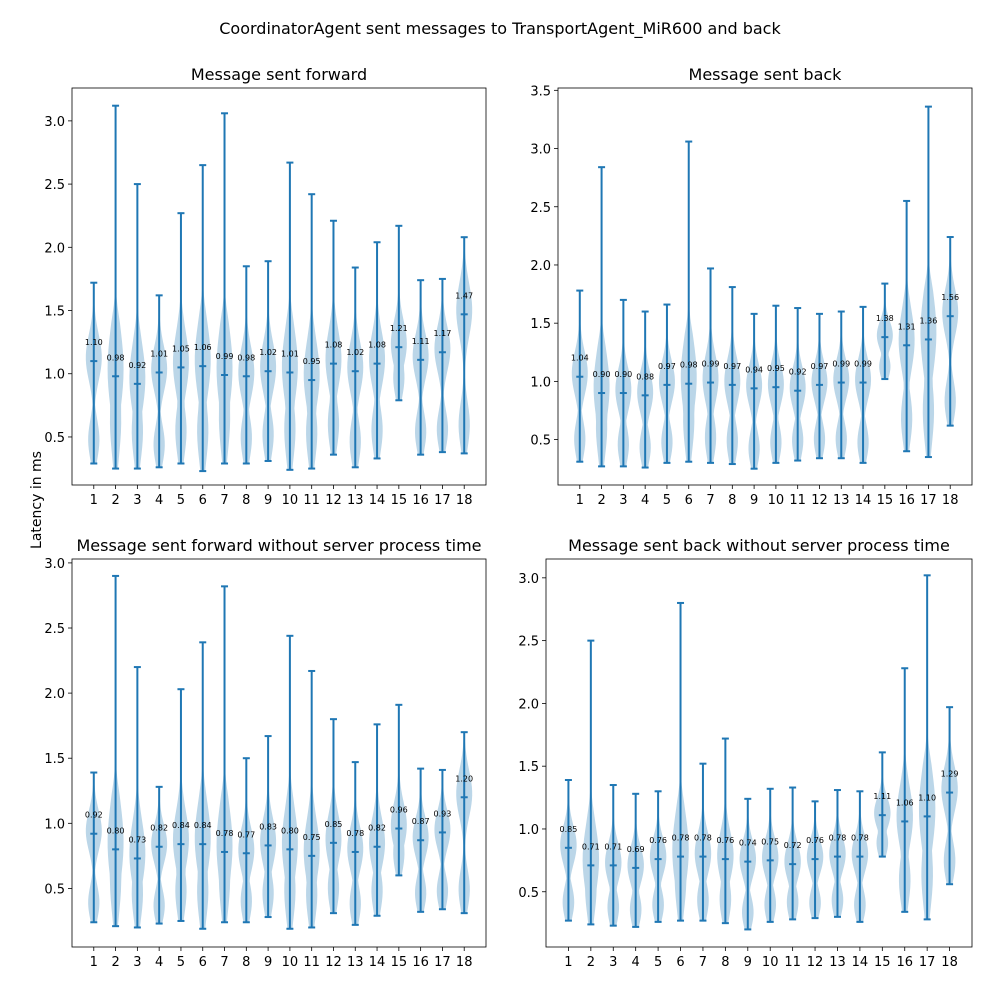 Image resolution: width=1000 pixels, height=1000 pixels. Describe the element at coordinates (766, 74) in the screenshot. I see `panel-title: Message sent back` at that location.